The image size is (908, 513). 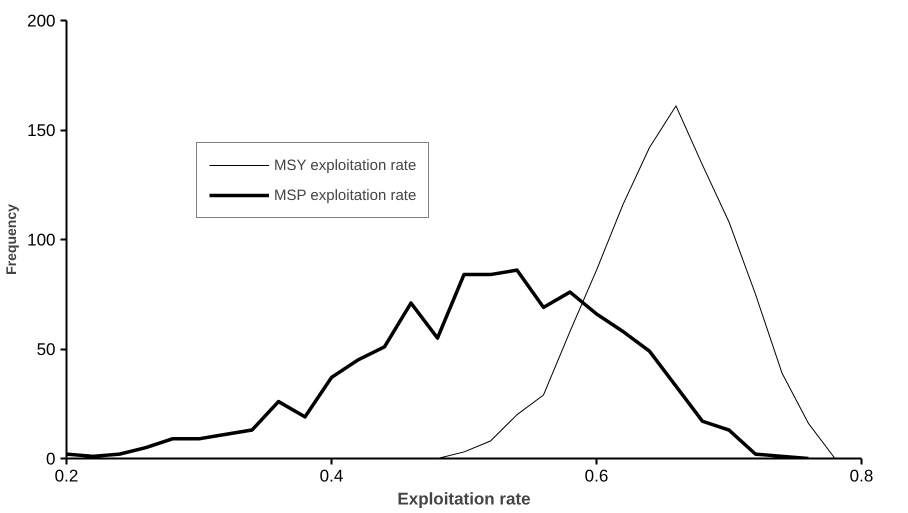 What do you see at coordinates (345, 195) in the screenshot?
I see `legend-label: MSP exploitation rate` at bounding box center [345, 195].